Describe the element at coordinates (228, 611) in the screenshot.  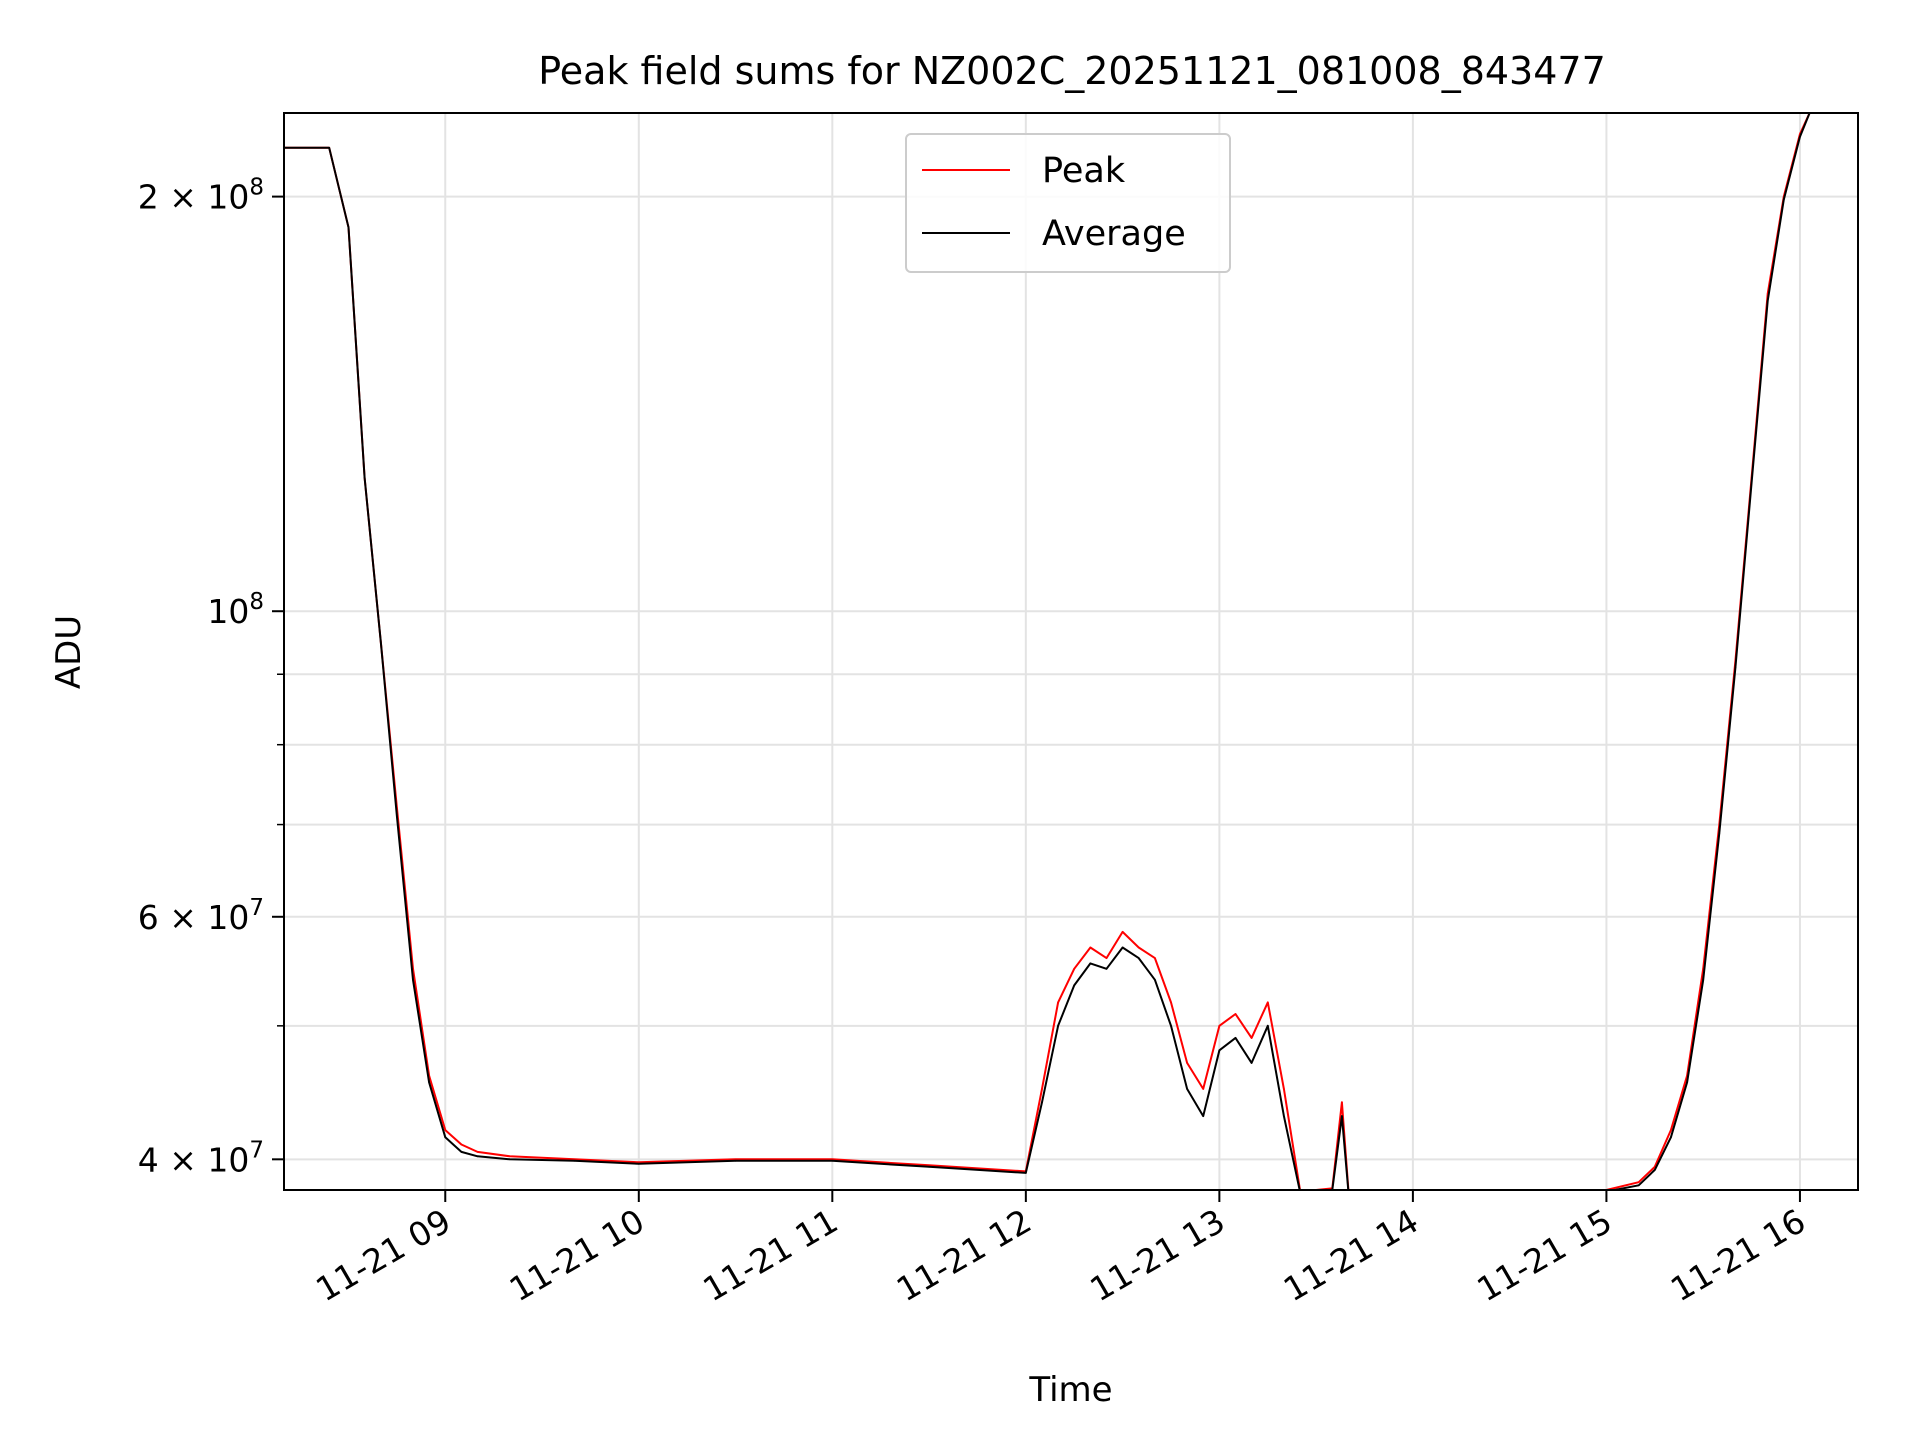
I see `y-tick-label-base: 10` at that location.